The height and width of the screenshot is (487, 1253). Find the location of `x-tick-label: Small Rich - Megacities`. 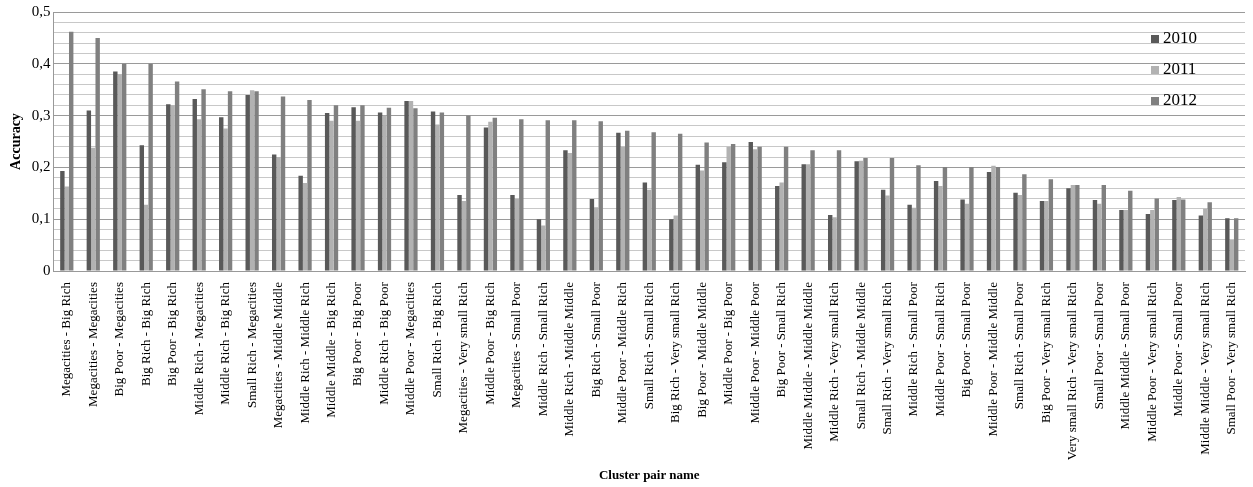

x-tick-label: Small Rich - Megacities is located at coordinates (251, 345).